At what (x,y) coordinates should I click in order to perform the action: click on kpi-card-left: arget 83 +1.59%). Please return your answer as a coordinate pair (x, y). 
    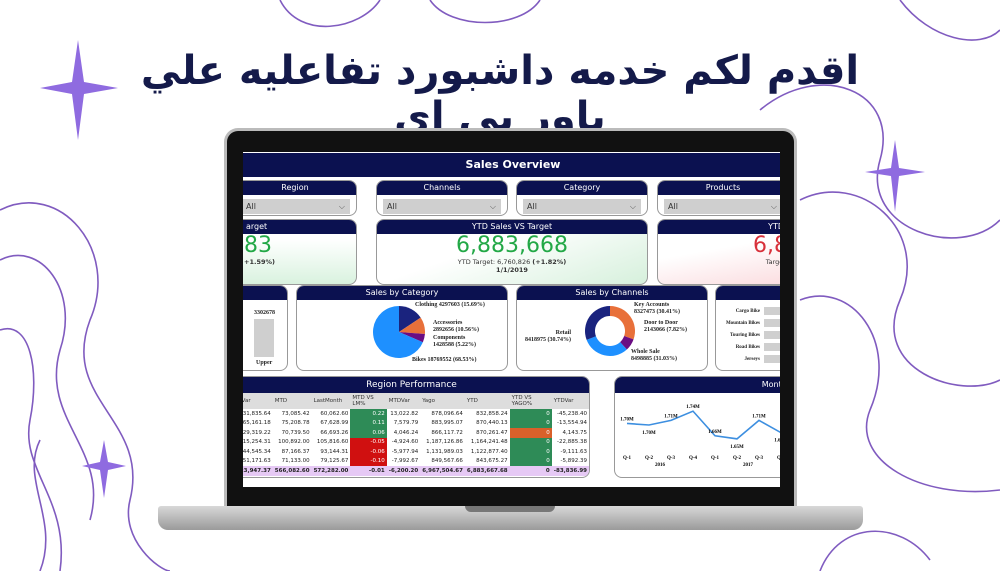
    Looking at the image, I should click on (300, 252).